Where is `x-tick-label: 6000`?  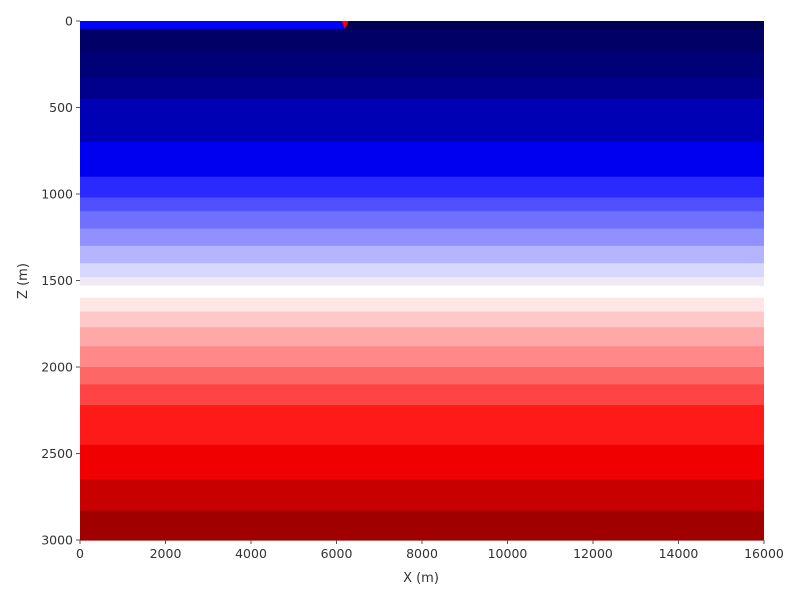 x-tick-label: 6000 is located at coordinates (337, 553).